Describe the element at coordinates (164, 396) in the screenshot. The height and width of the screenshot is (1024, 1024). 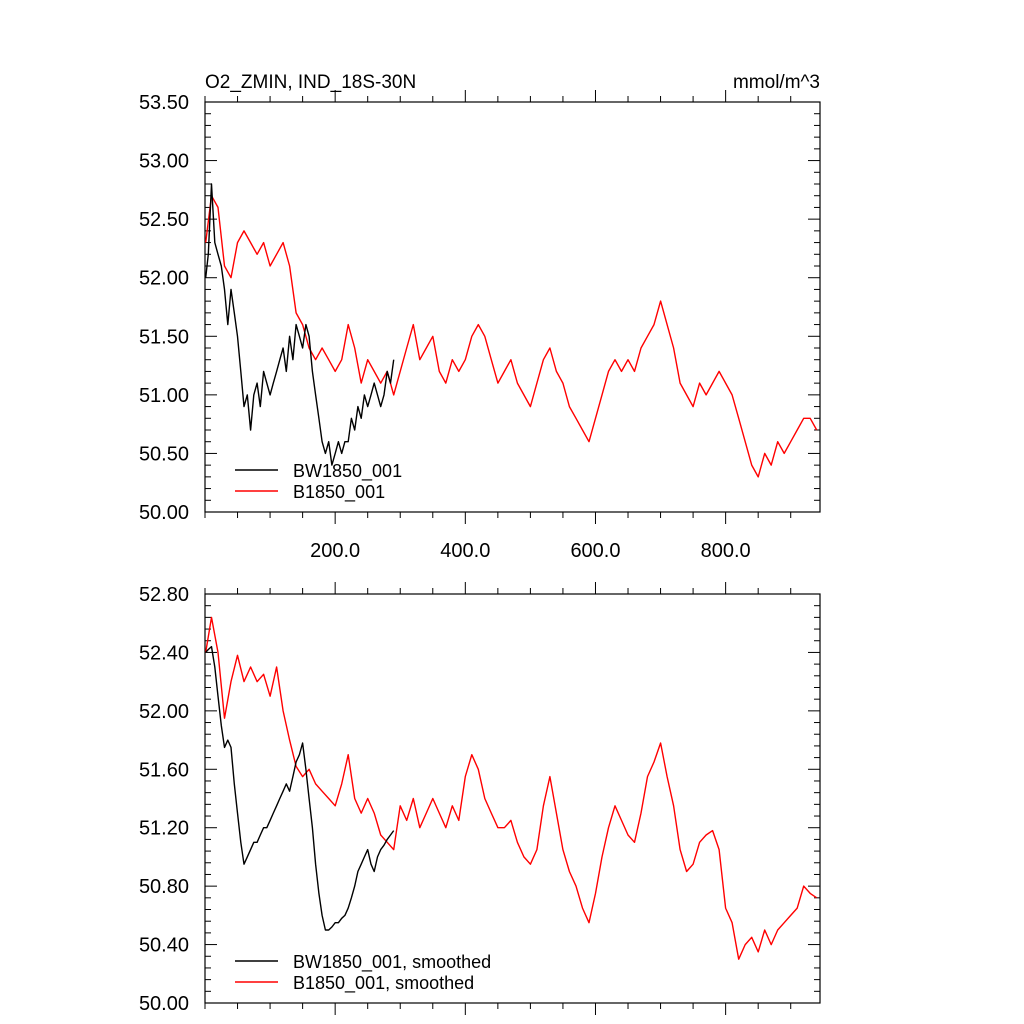
I see `top-y-tick-label: 51.00` at that location.